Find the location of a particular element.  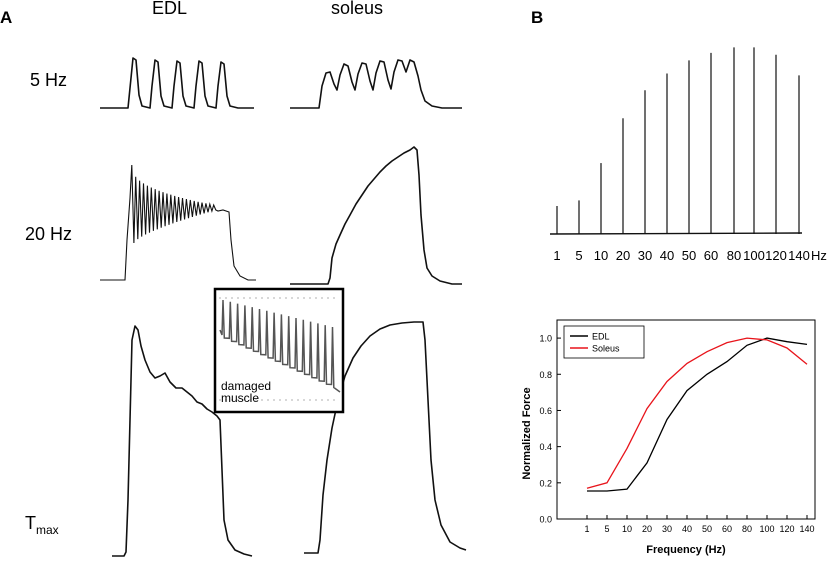

spike-label-140: 140 is located at coordinates (799, 255).